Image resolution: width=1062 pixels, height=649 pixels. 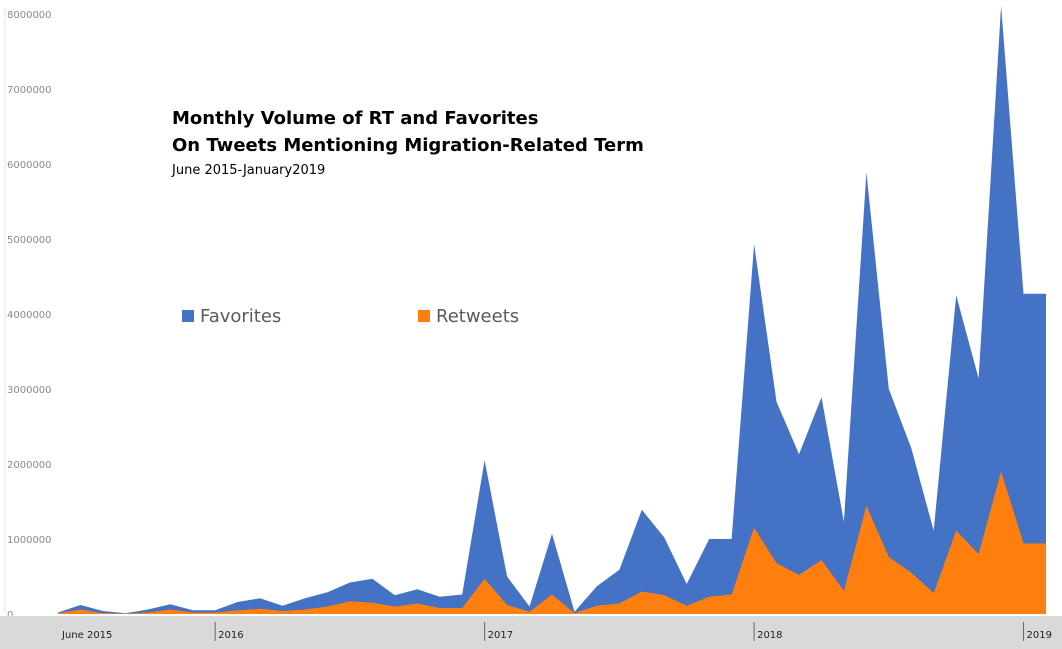 I want to click on legend-swatch-retweets, so click(x=424, y=316).